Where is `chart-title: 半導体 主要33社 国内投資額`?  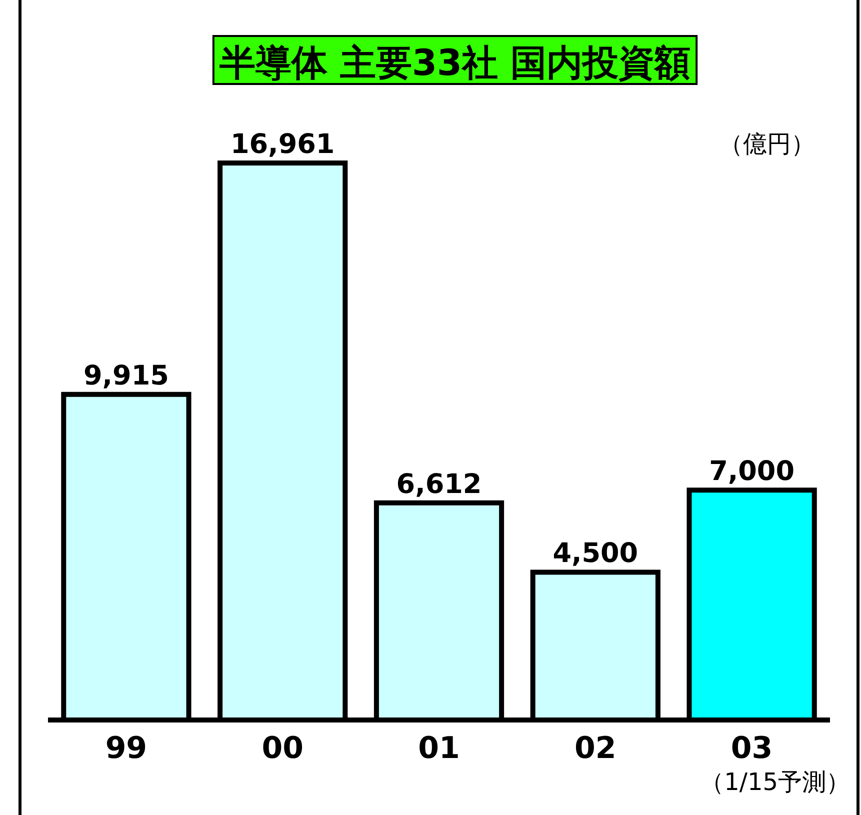
chart-title: 半導体 主要33社 国内投資額 is located at coordinates (455, 63).